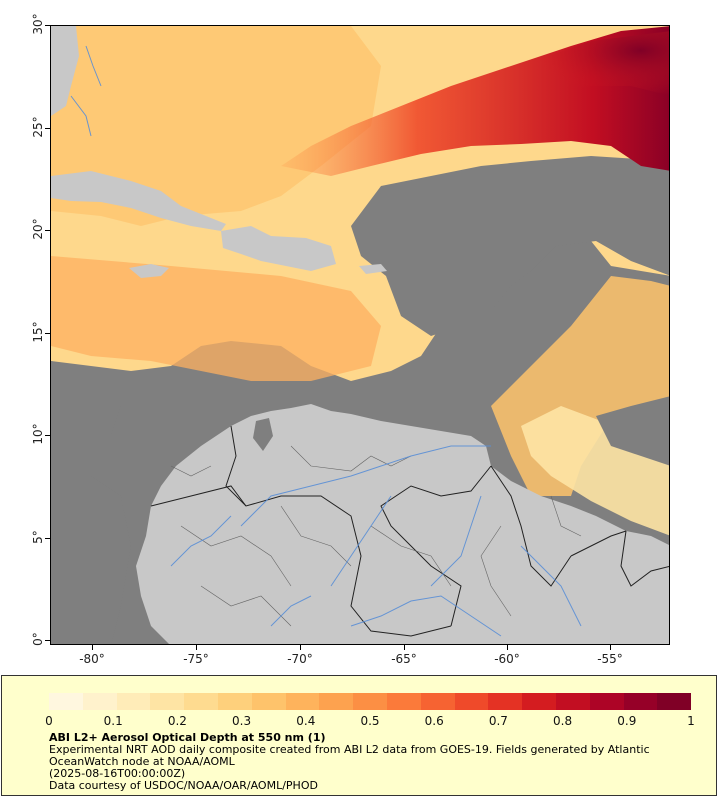  Describe the element at coordinates (38, 126) in the screenshot. I see `latitude-tick-label: 25°` at that location.